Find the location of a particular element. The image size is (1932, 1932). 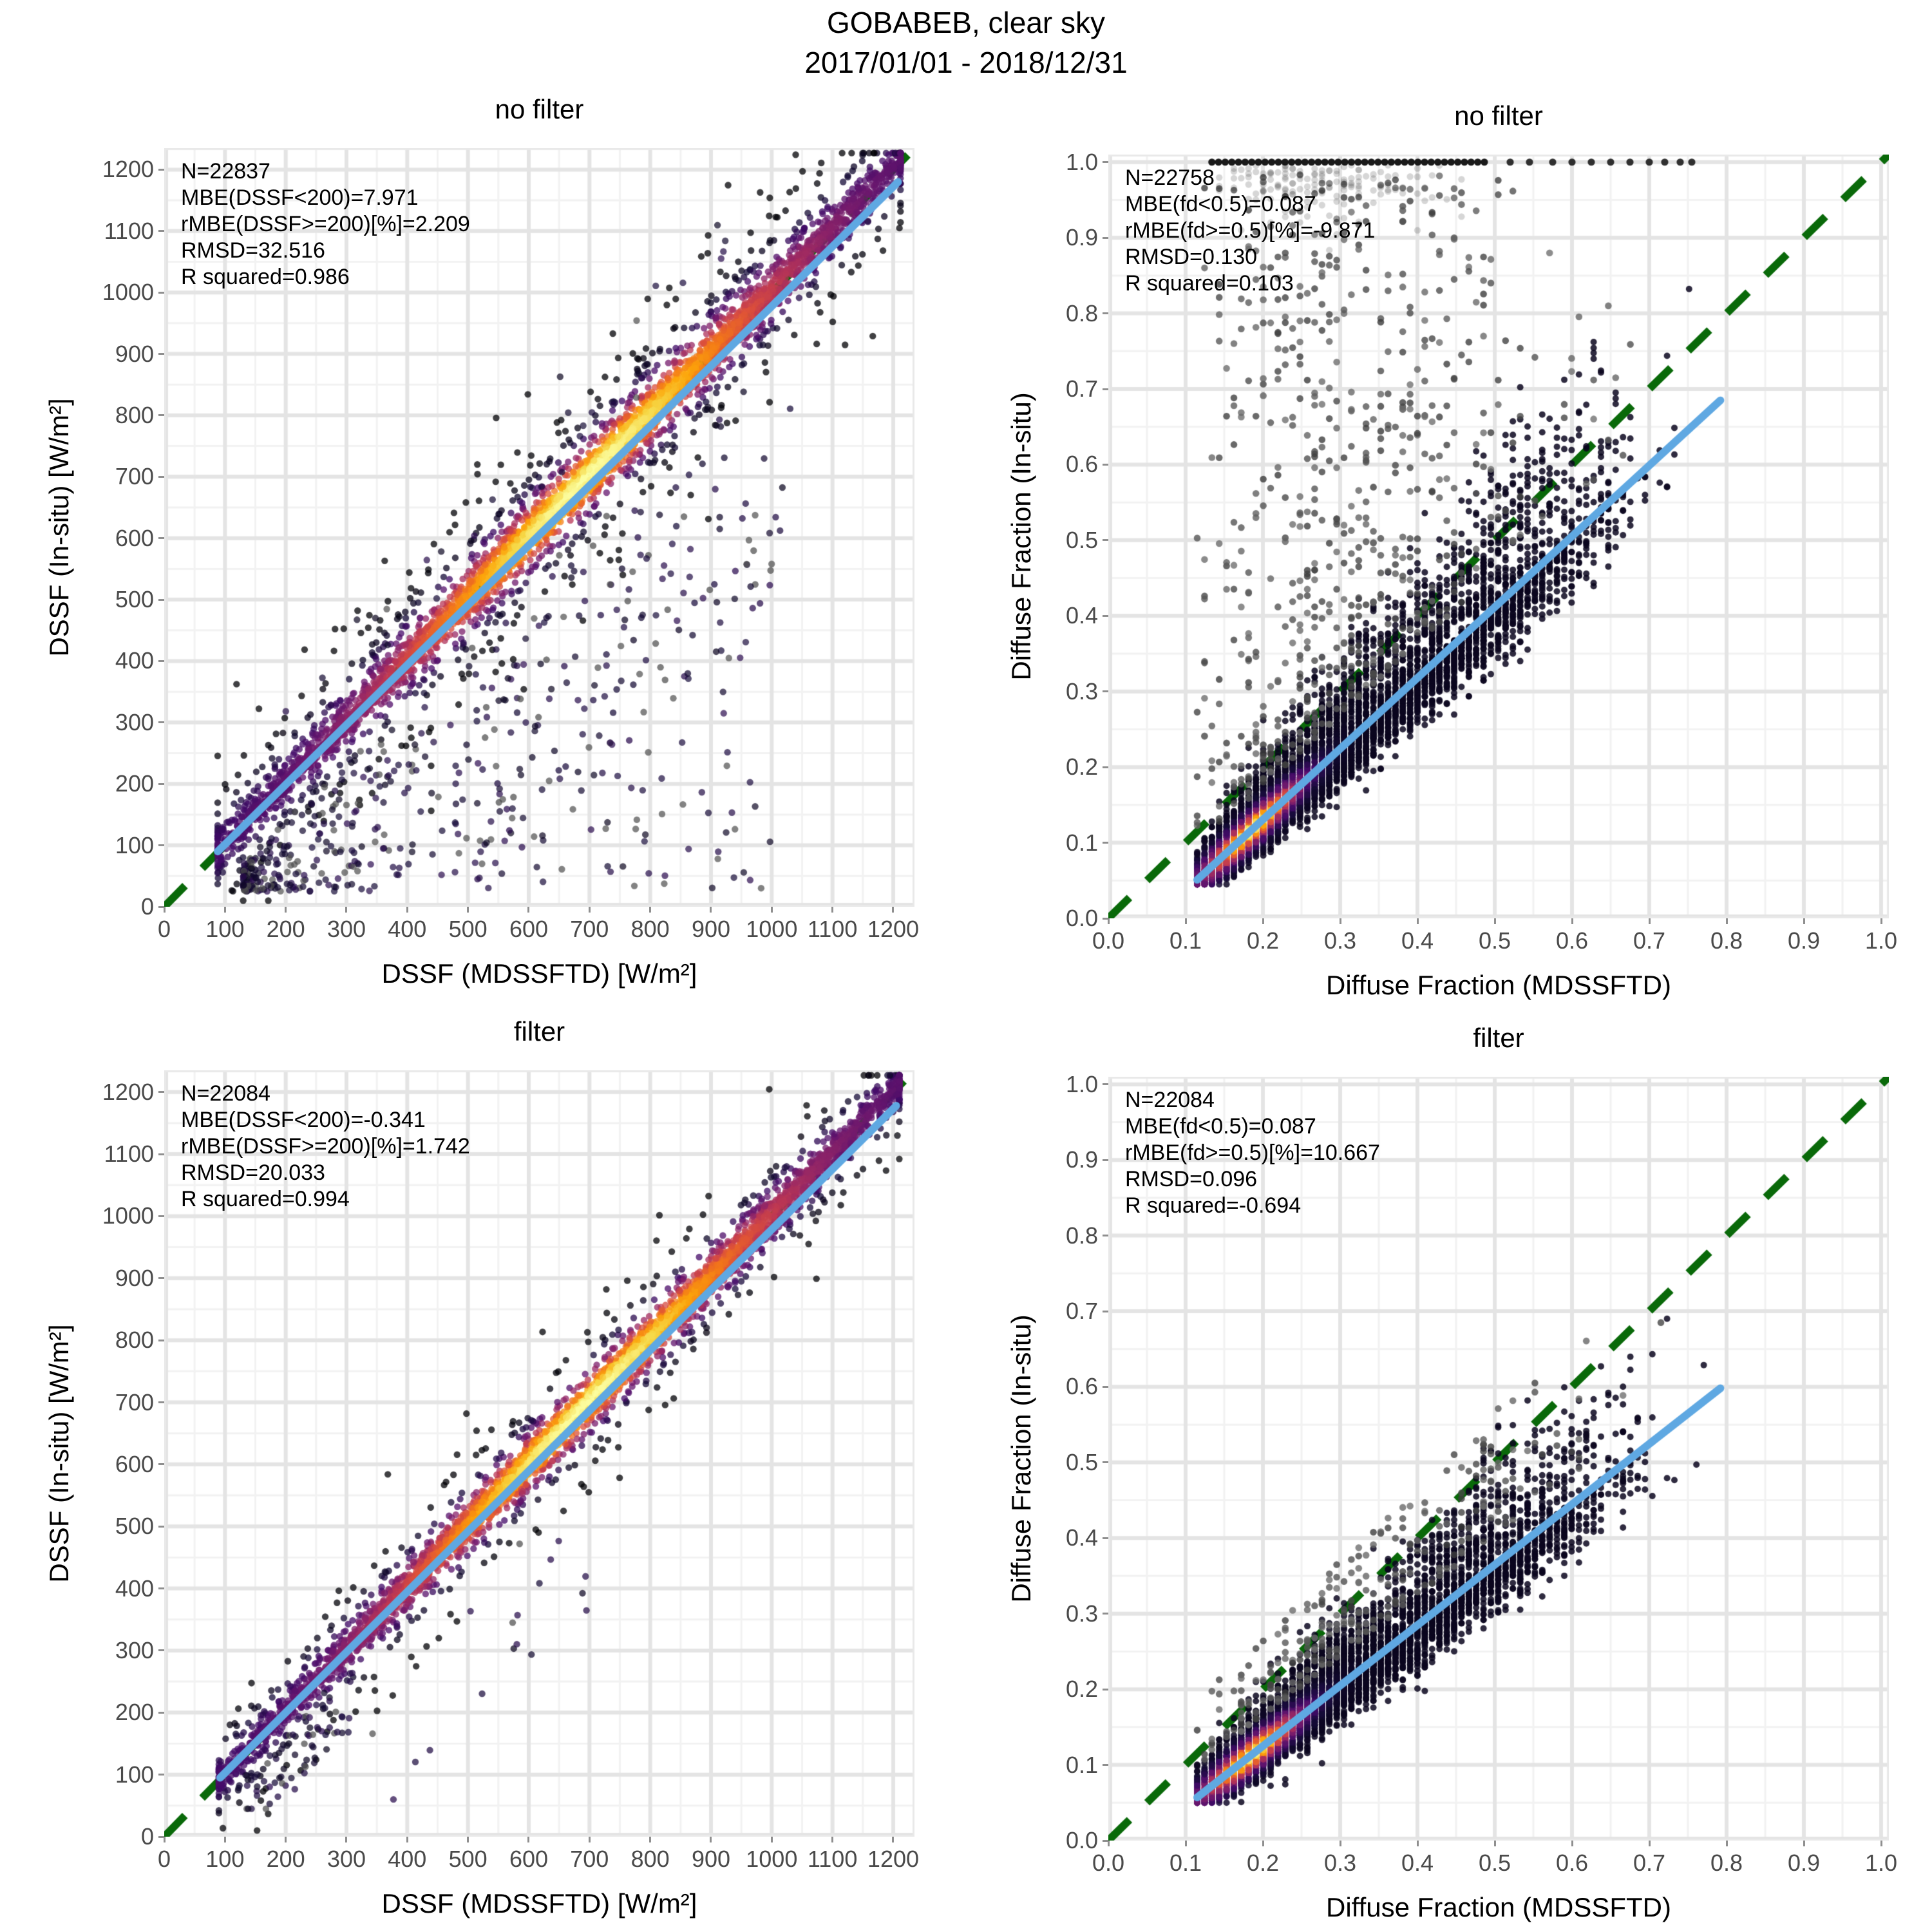

y-tick-label: 0.0 is located at coordinates (1081, 1840).